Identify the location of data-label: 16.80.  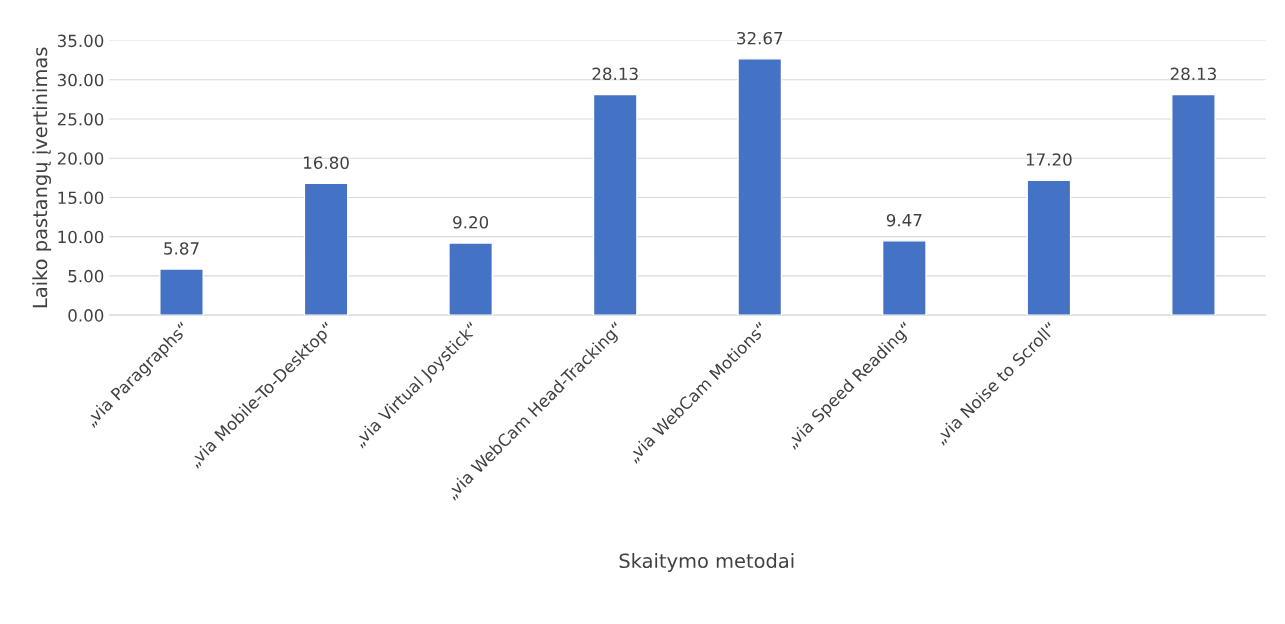
(326, 162).